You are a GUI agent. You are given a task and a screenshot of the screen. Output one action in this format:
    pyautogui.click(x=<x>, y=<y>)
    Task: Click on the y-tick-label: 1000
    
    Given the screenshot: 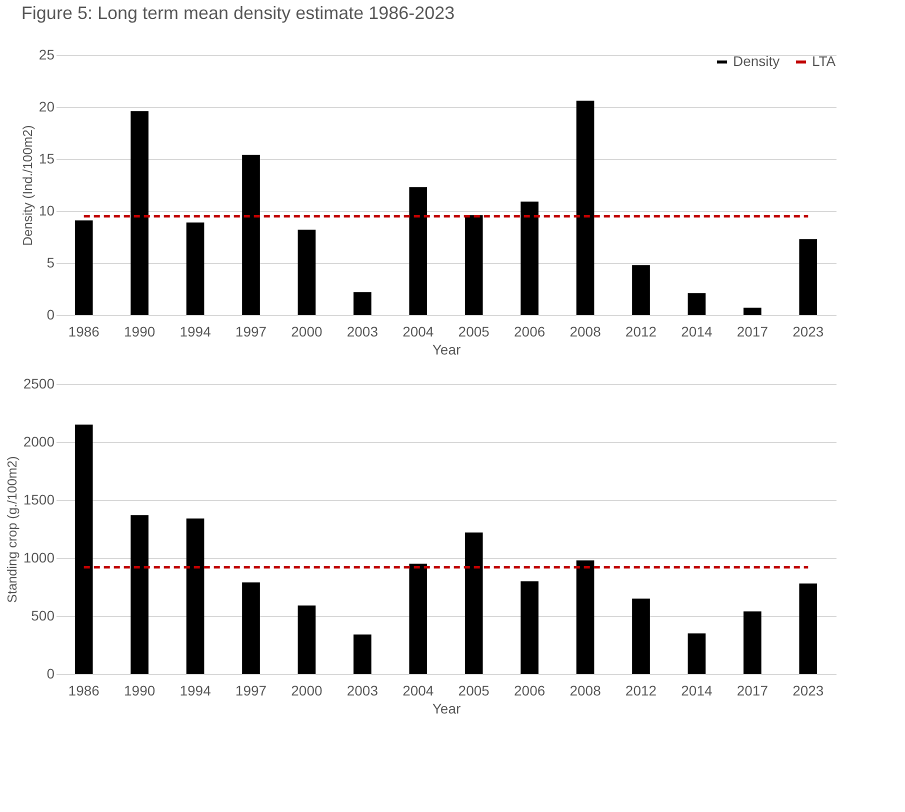 What is the action you would take?
    pyautogui.click(x=39, y=558)
    